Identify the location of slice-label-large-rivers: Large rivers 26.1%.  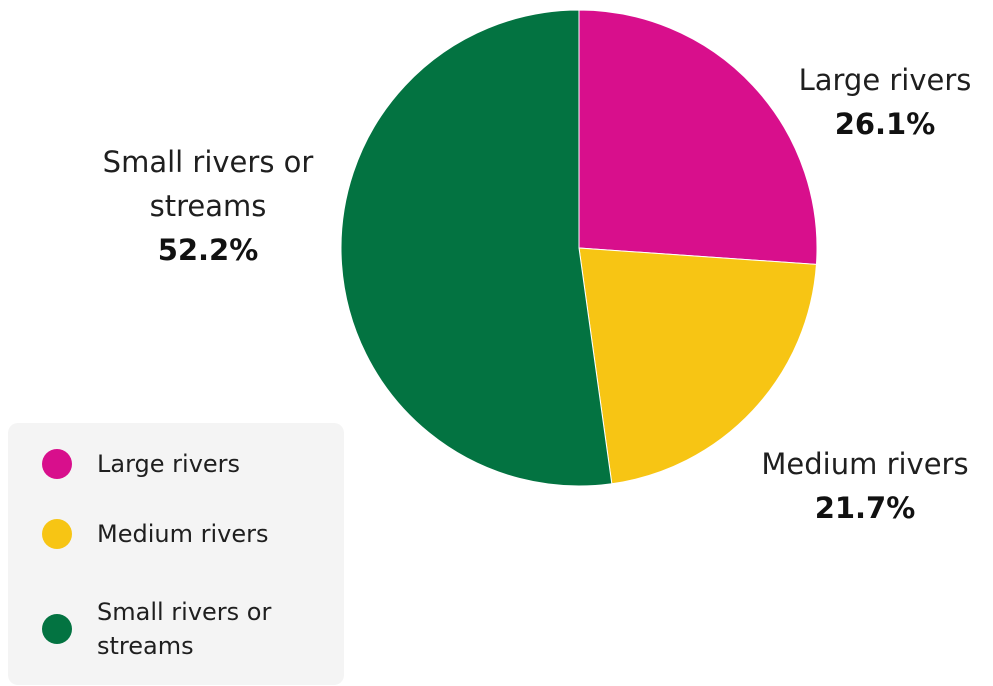
(876, 102).